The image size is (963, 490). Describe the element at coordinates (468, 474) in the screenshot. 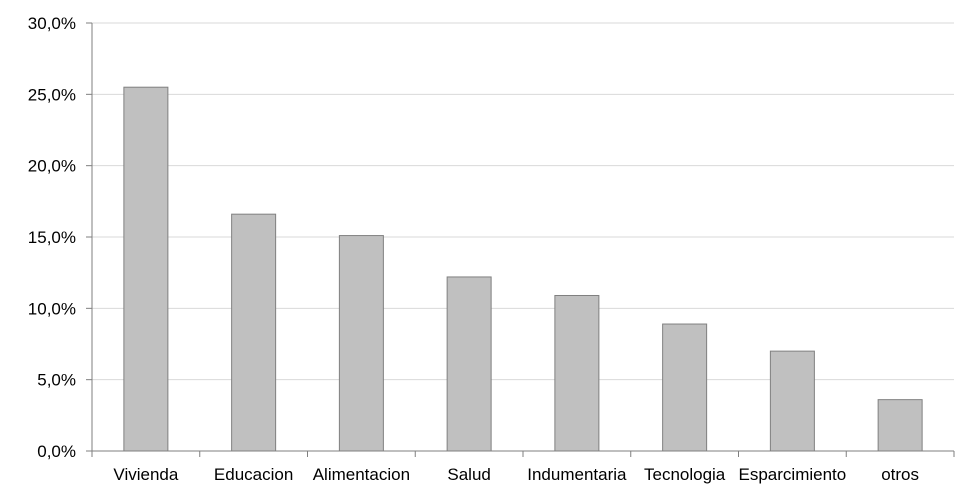

I see `x-category-label: Salud` at that location.